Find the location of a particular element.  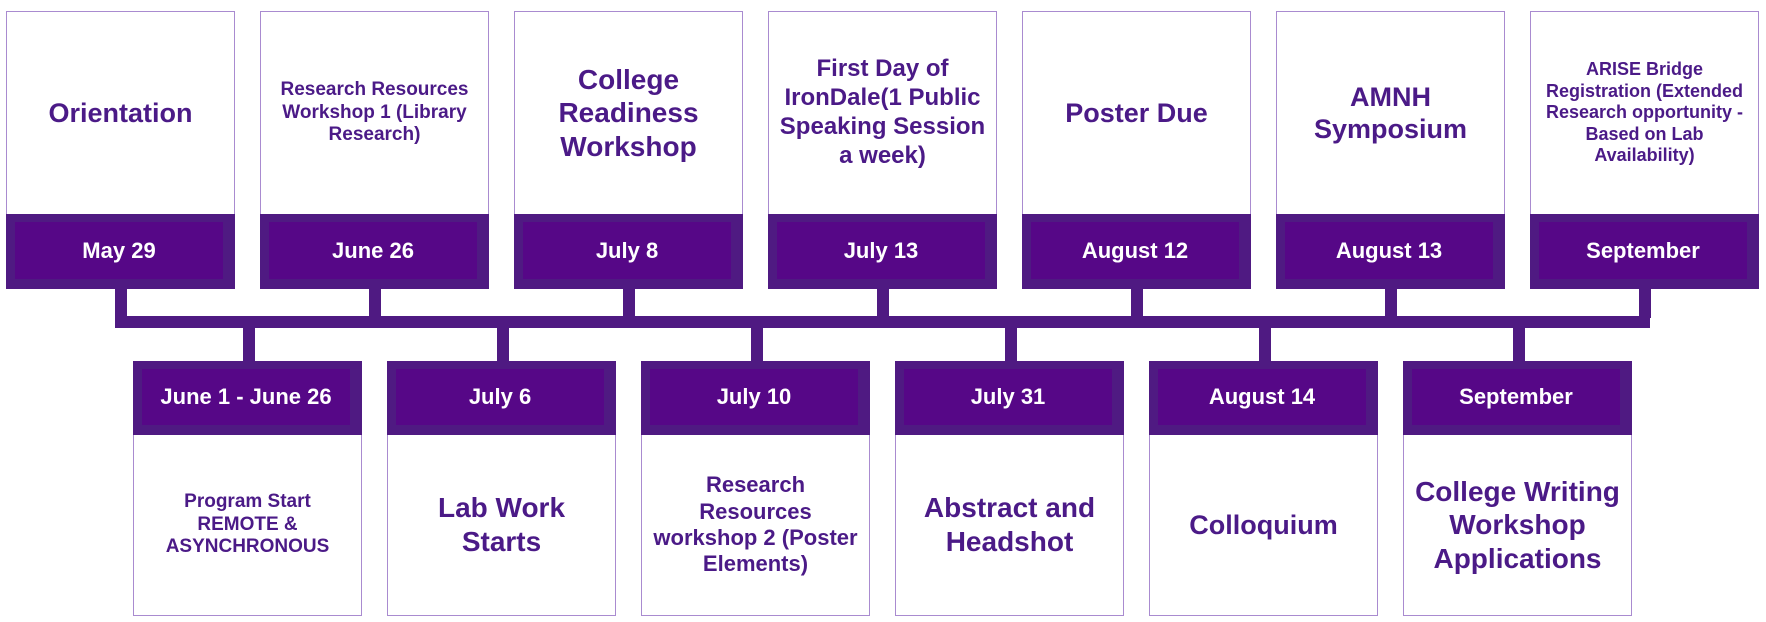

event-title: Poster Due is located at coordinates (1136, 112).